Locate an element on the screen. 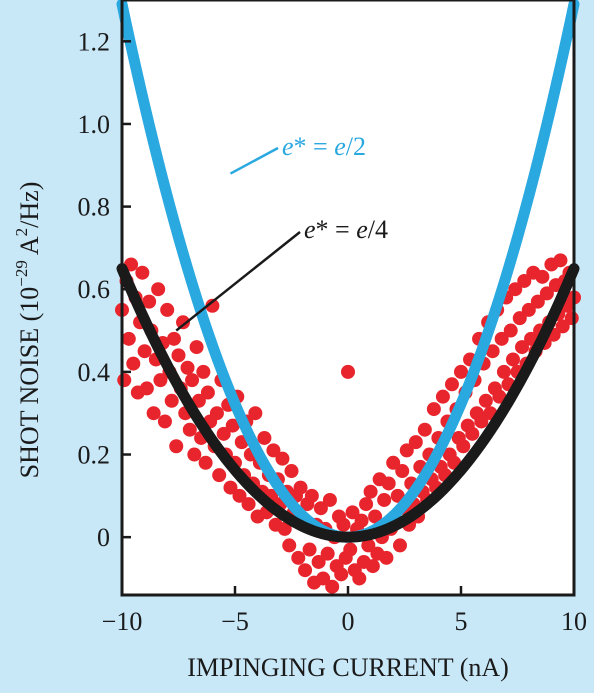  y-axis-ticks: 0 0.2 0.4 0.6 0.8 1.0 1.2 is located at coordinates (104, 289).